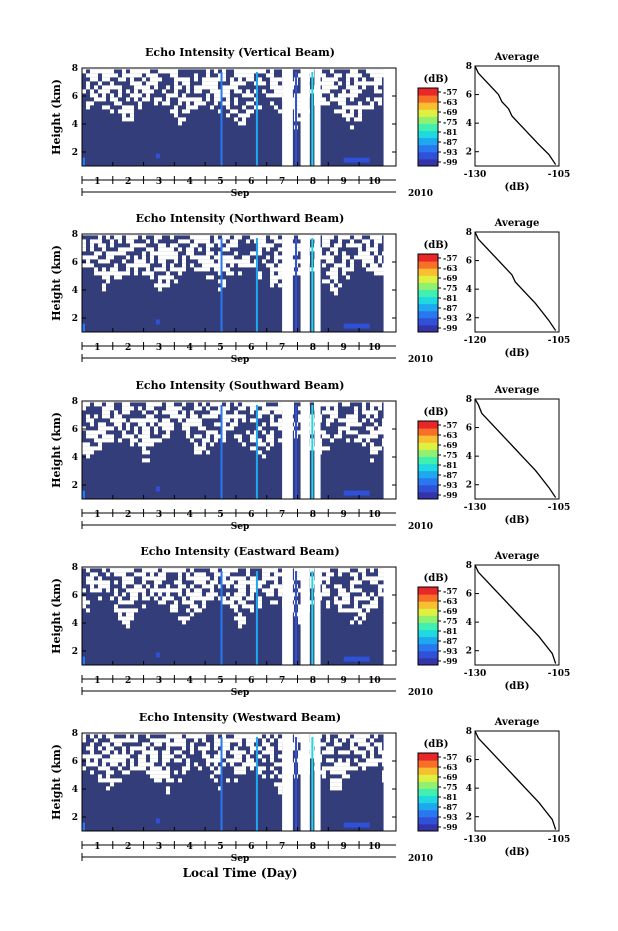 The image size is (618, 931). I want to click on colorbar-tick-label: -87, so click(450, 475).